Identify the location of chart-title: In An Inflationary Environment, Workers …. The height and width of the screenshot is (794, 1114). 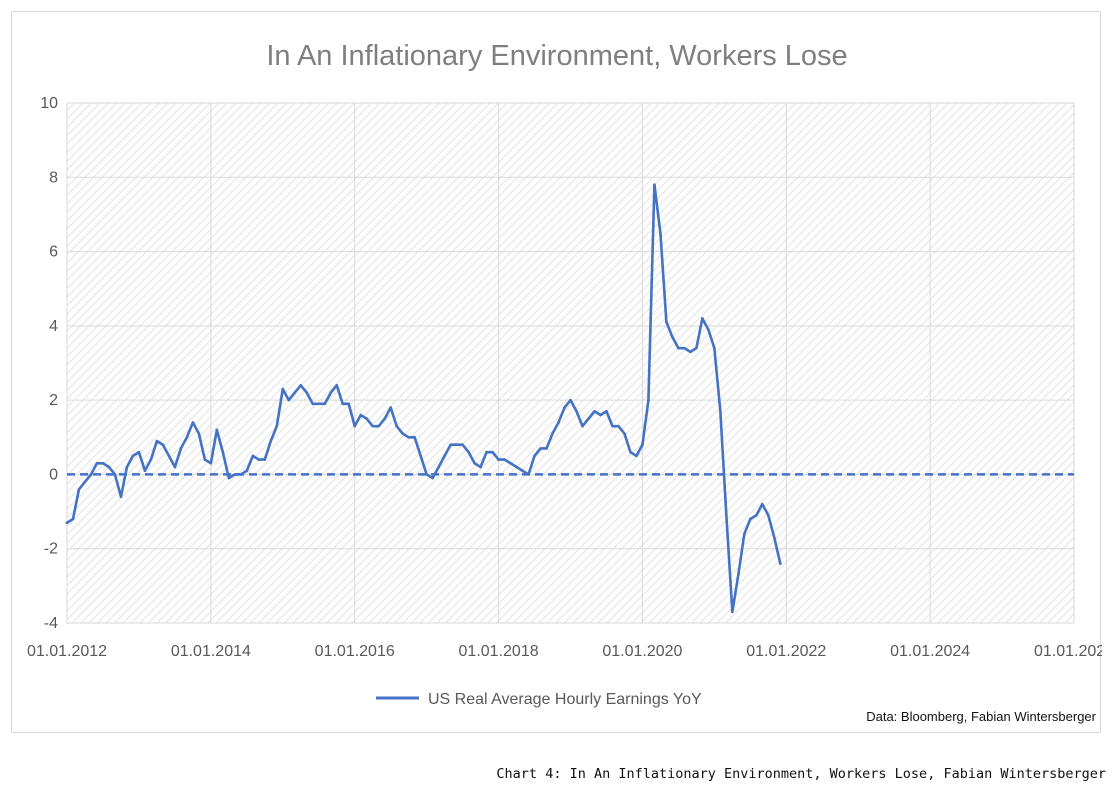
(556, 56).